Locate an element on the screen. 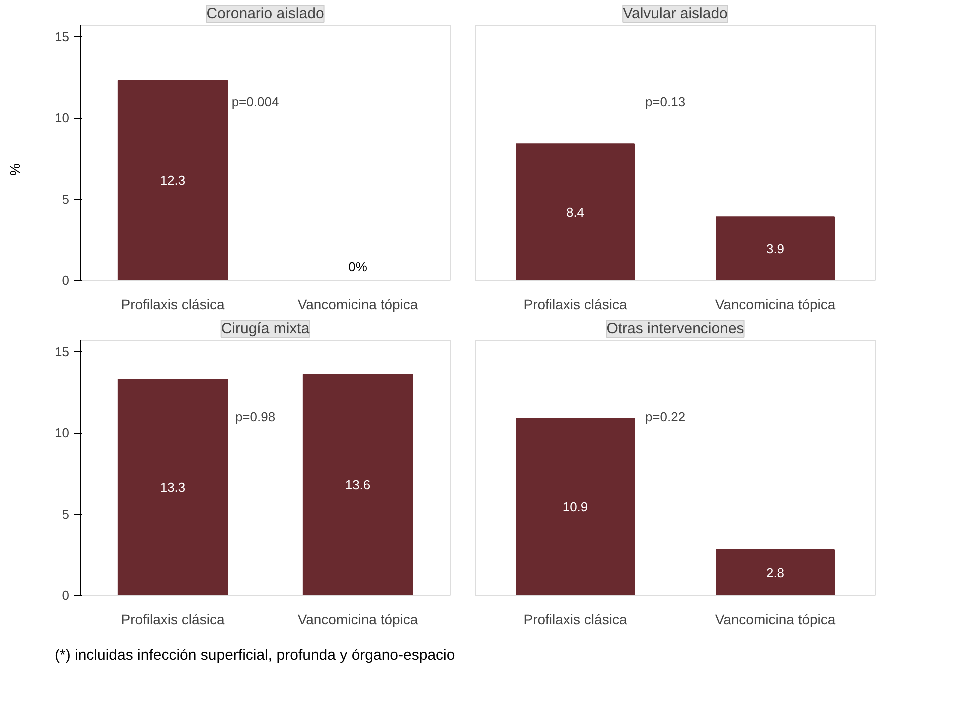 This screenshot has height=720, width=955. chart-title: Coronario aislado is located at coordinates (265, 14).